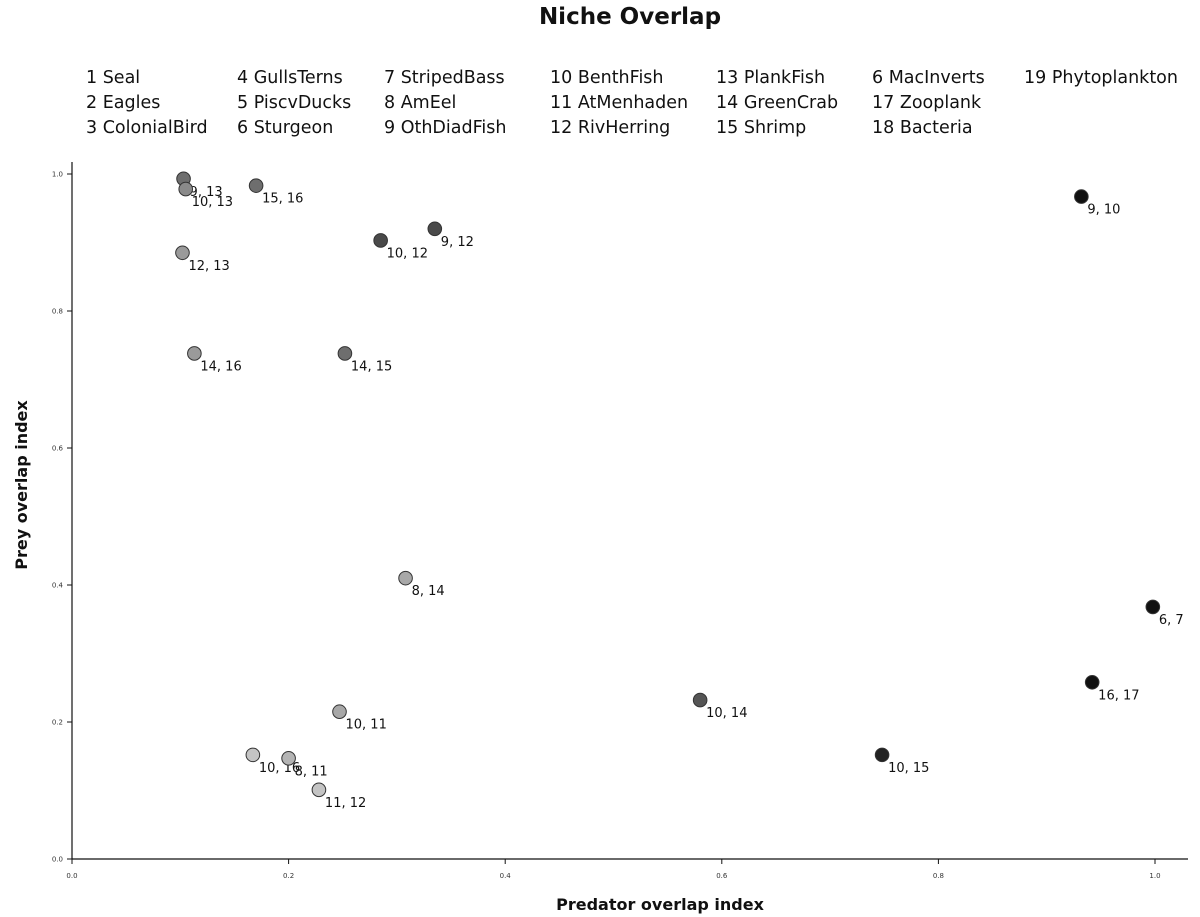  Describe the element at coordinates (57, 723) in the screenshot. I see `y-tick-label: 0.2` at that location.